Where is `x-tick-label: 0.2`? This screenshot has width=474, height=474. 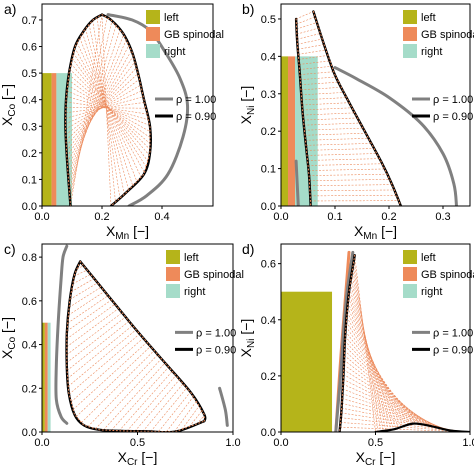
x-tick-label: 0.2 is located at coordinates (388, 217).